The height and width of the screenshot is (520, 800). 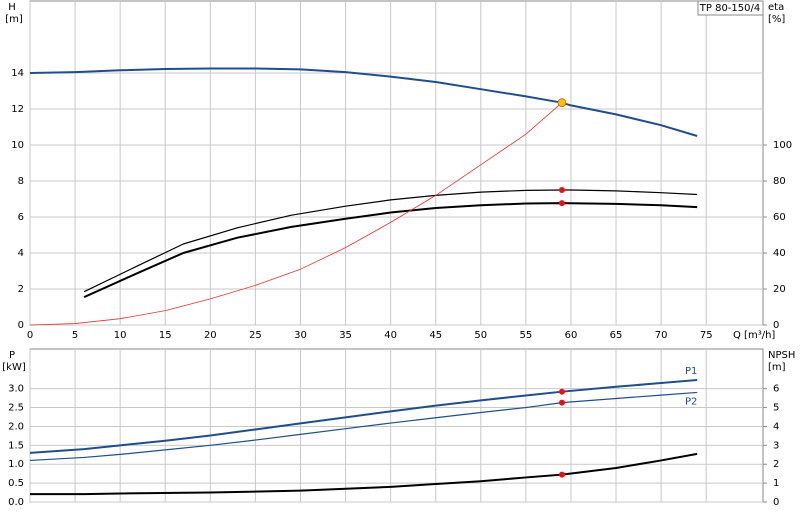 I want to click on y2-tick-label: 6, so click(x=776, y=389).